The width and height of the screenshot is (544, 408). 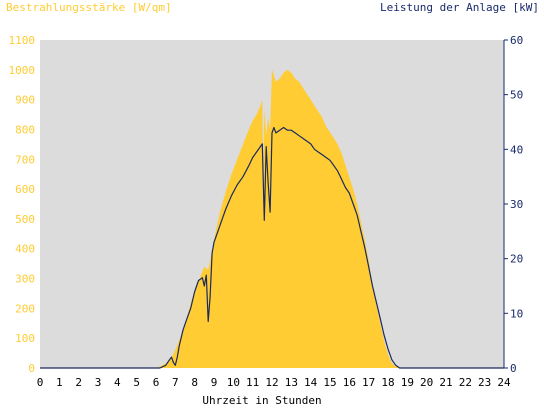 I want to click on x-tick-label: 14, so click(x=311, y=382).